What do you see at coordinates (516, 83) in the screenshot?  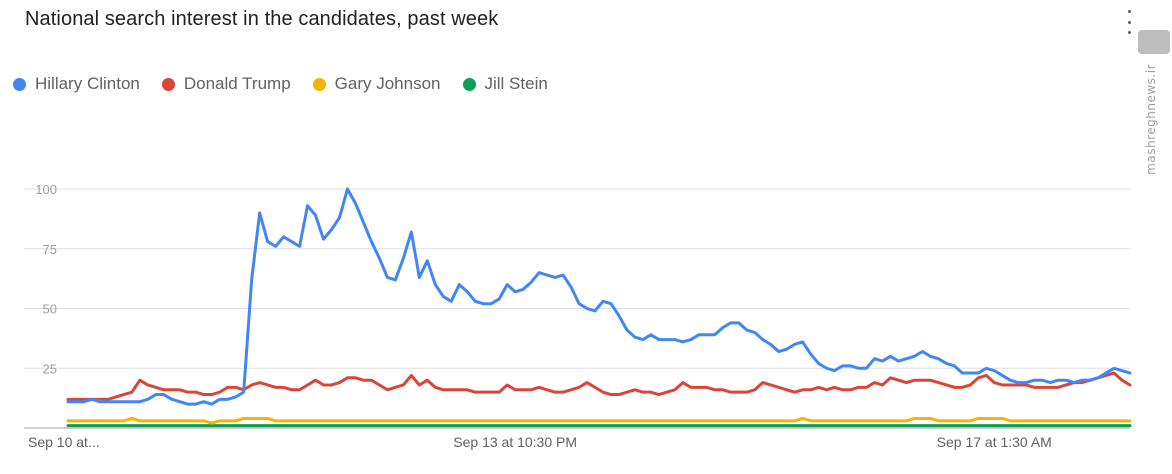 I see `legend-label: Jill Stein` at bounding box center [516, 83].